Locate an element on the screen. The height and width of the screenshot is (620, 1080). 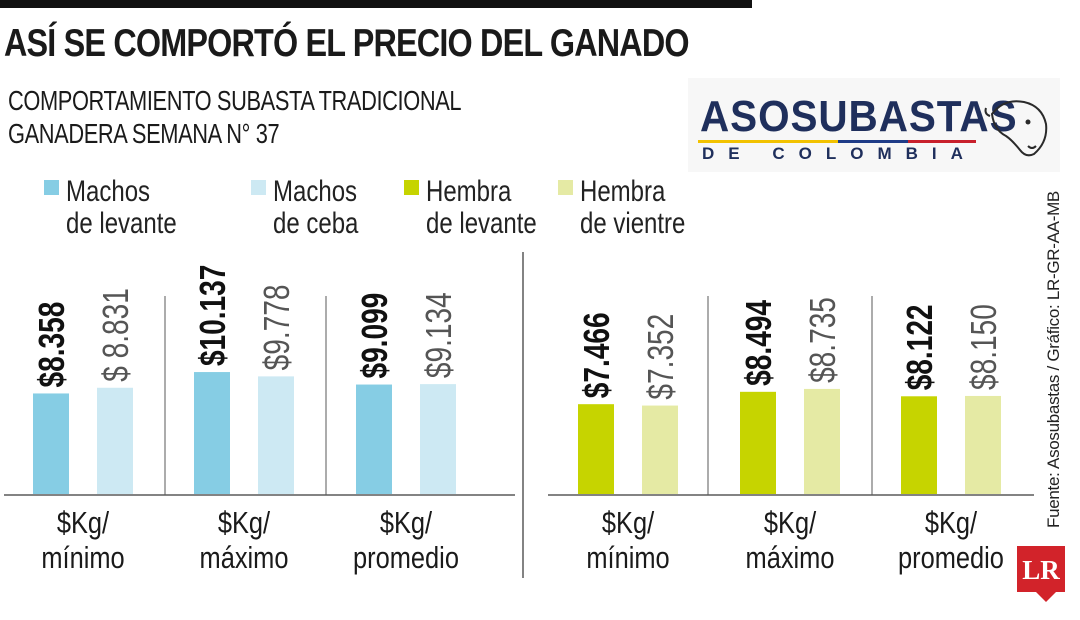
subtitle-line-1: COMPORTAMIENTO SUBASTA TRADICIONAL is located at coordinates (235, 100).